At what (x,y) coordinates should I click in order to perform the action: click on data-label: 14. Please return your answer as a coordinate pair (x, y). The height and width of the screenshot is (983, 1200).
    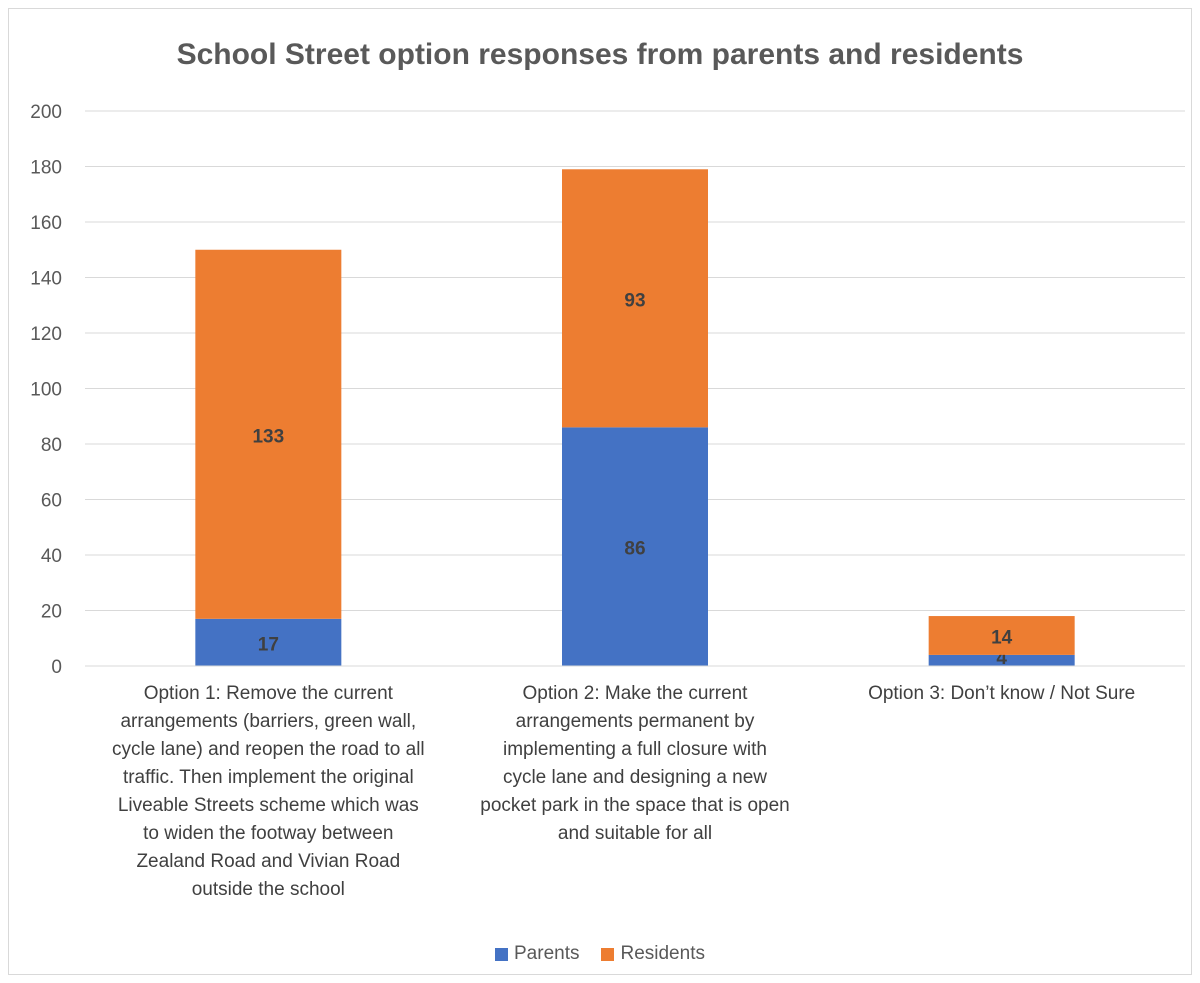
    Looking at the image, I should click on (1002, 637).